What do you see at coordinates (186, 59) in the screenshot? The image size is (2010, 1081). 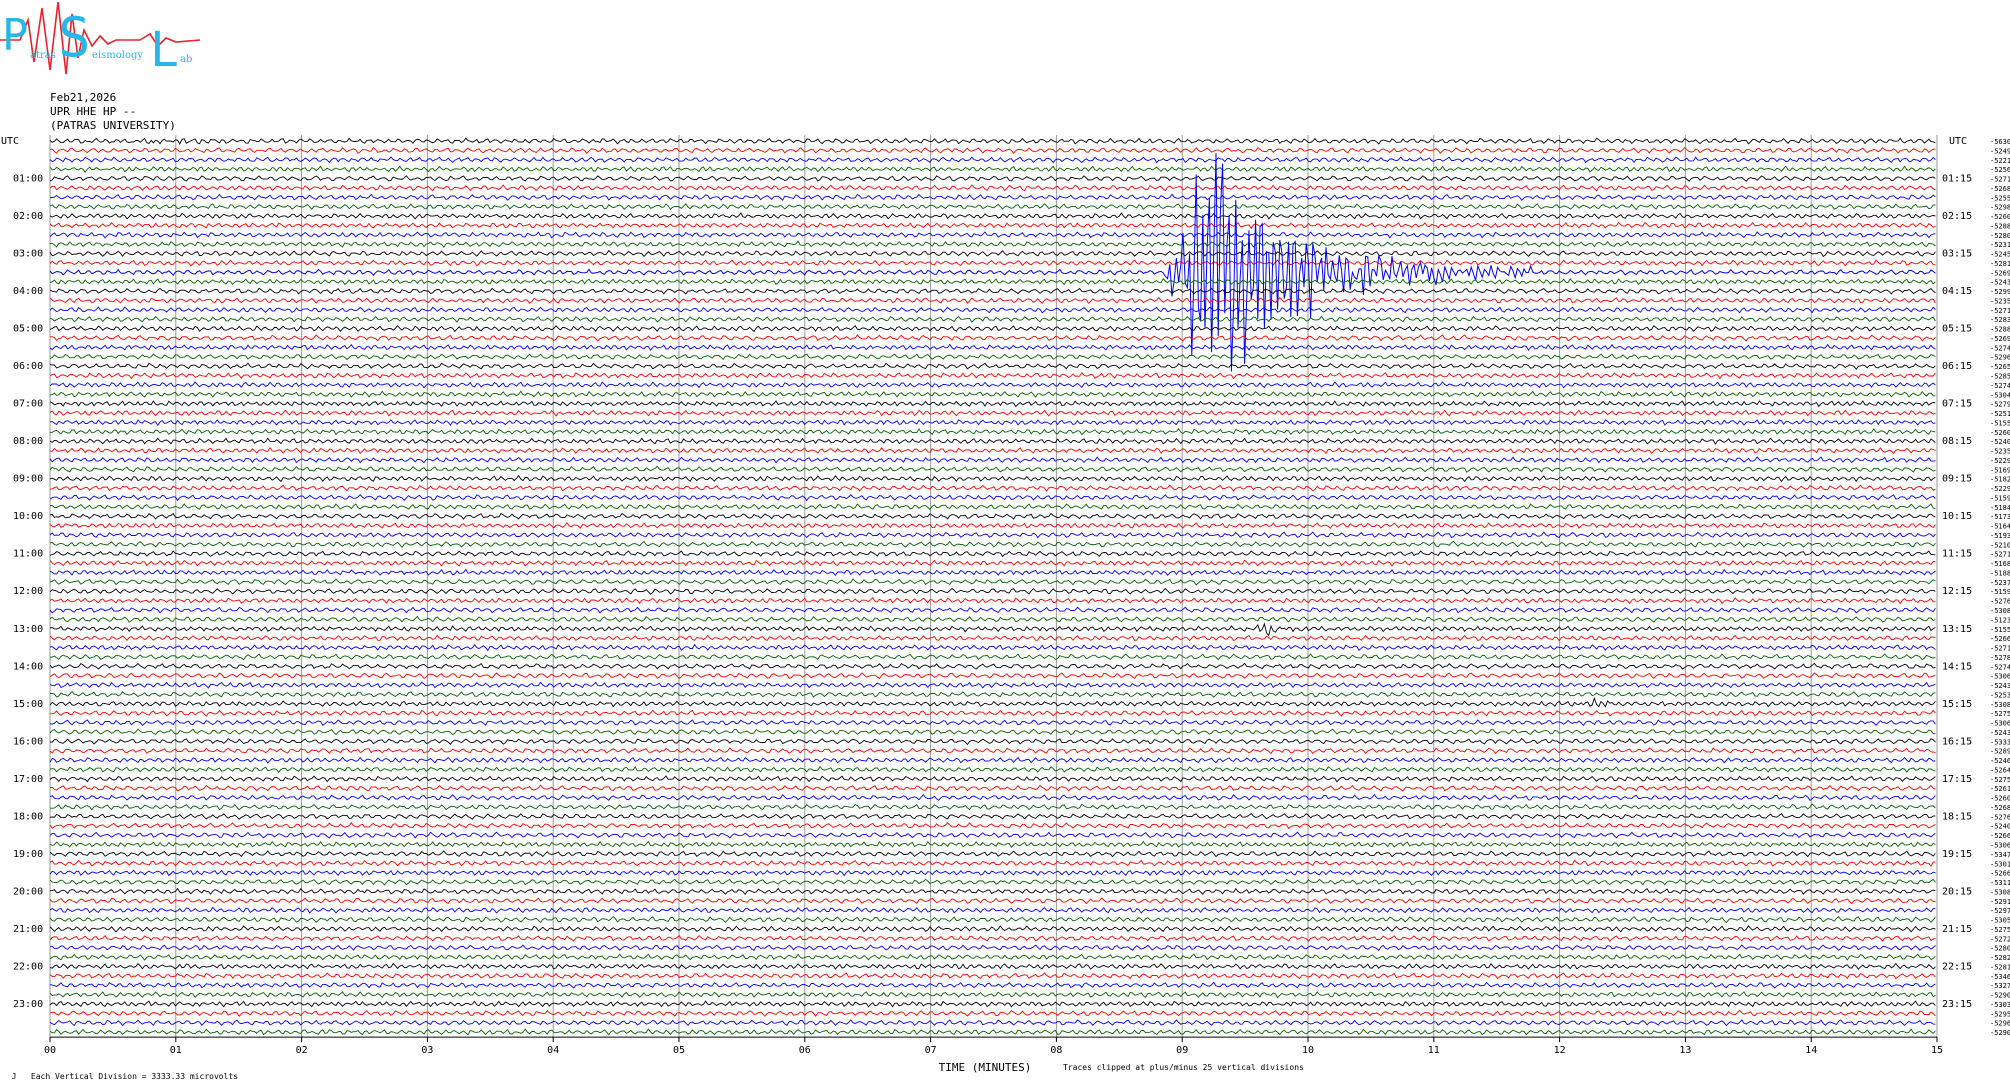 I see `logo-word-ab: ab` at bounding box center [186, 59].